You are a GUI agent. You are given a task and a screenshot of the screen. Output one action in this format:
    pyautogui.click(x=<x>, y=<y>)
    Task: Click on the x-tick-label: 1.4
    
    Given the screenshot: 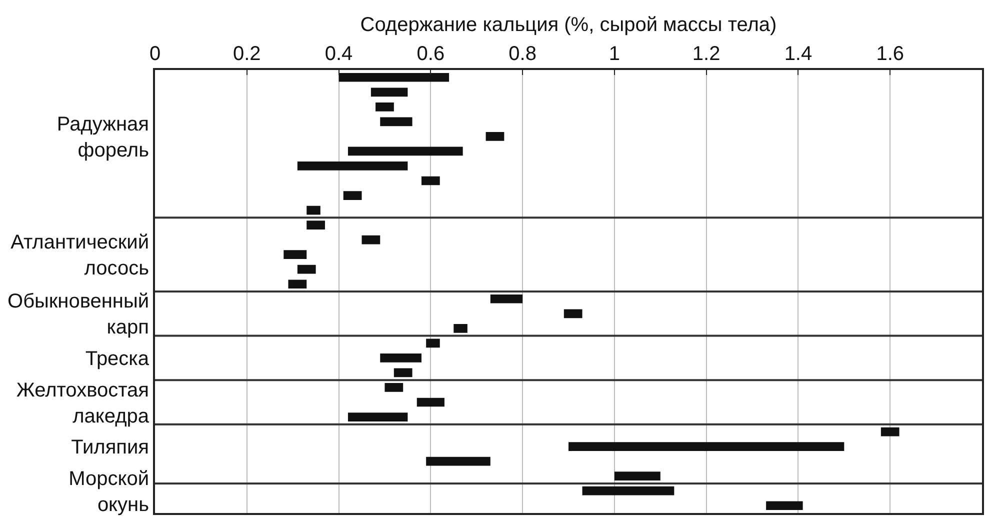 What is the action you would take?
    pyautogui.click(x=798, y=54)
    